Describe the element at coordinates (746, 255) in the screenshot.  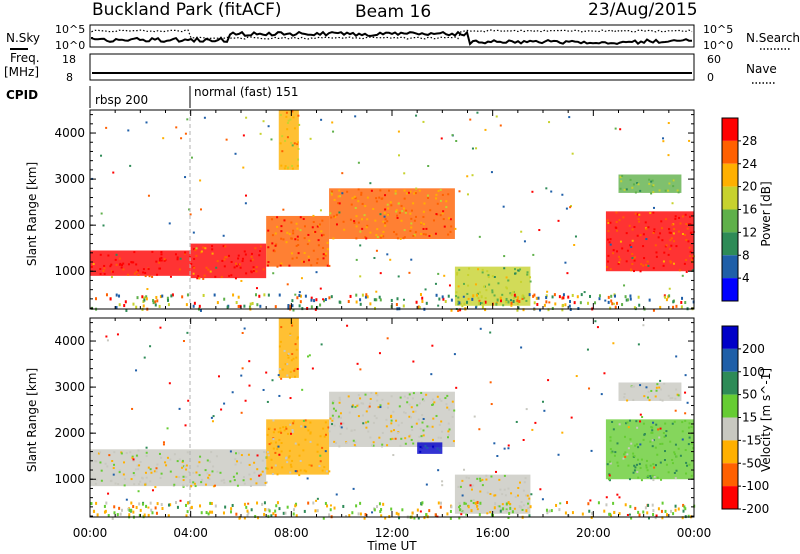
I see `colorbar-tick-label: 8` at that location.